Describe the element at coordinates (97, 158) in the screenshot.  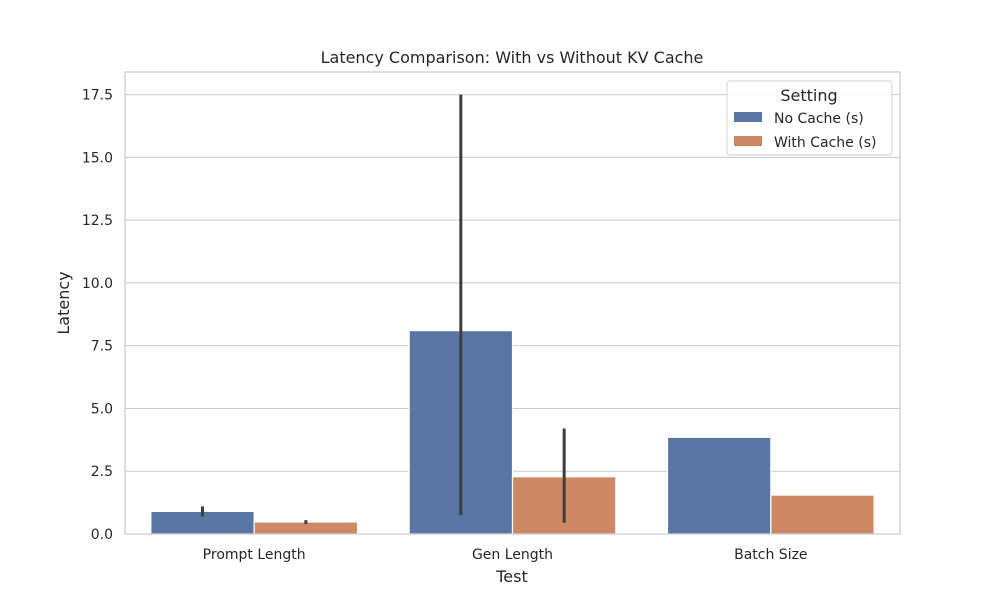
I see `y-tick-label: 15.0` at that location.